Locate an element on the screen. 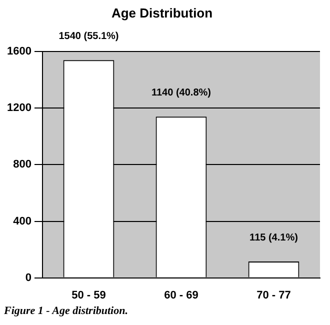 The image size is (330, 325). y-tick-label: 800 is located at coordinates (22, 164).